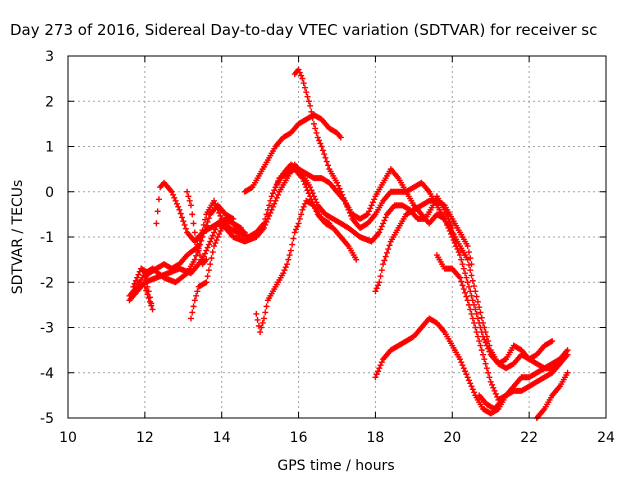  What do you see at coordinates (49, 193) in the screenshot?
I see `y-tick-label: 0` at bounding box center [49, 193].